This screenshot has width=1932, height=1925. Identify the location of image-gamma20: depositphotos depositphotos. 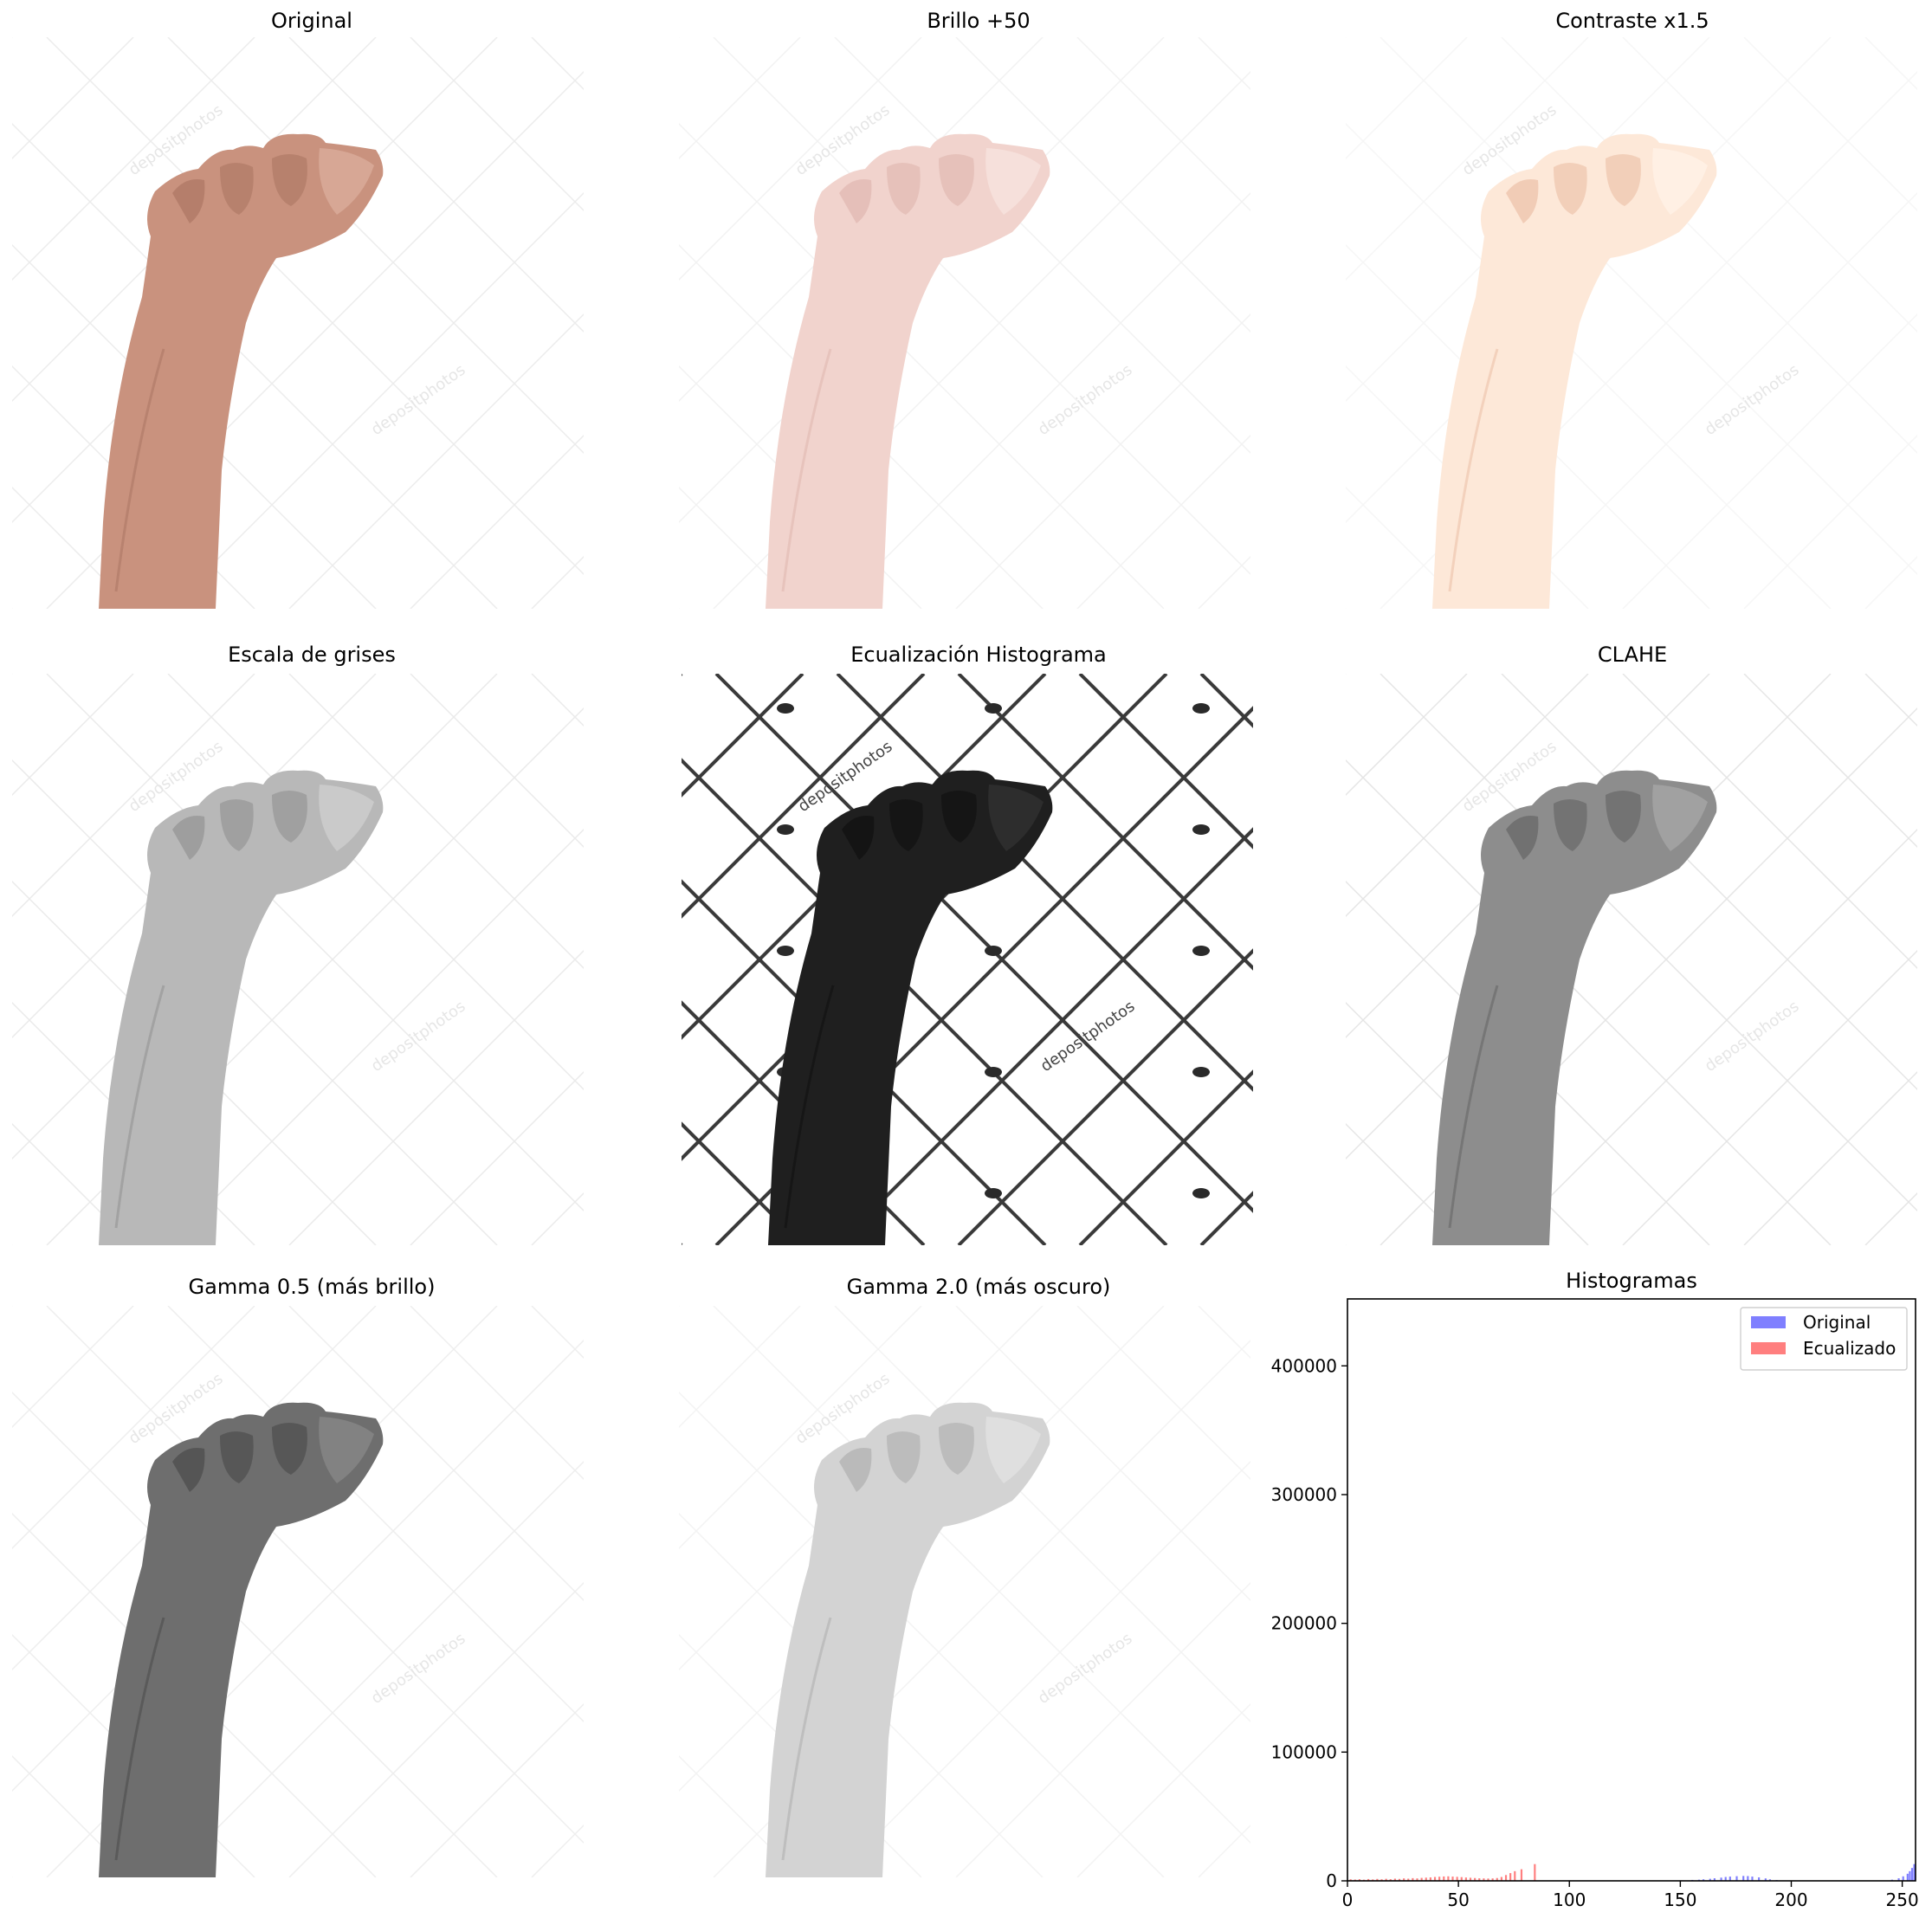
(964, 1591).